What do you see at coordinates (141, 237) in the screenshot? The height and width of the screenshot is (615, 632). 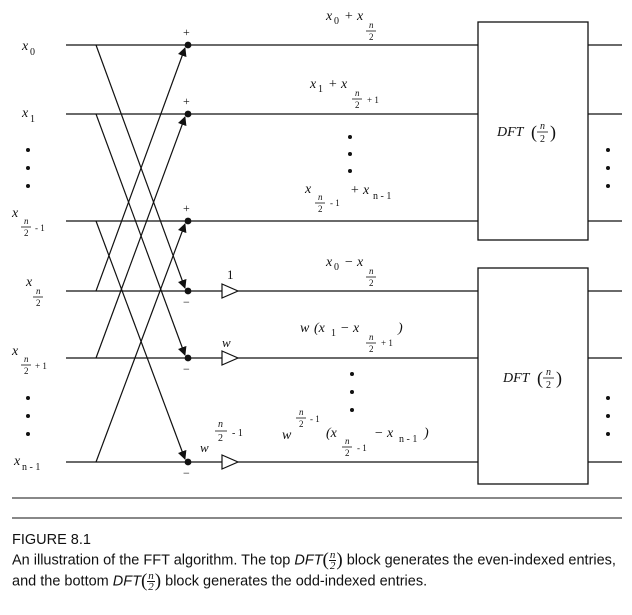 I see `cross-h1p-up` at bounding box center [141, 237].